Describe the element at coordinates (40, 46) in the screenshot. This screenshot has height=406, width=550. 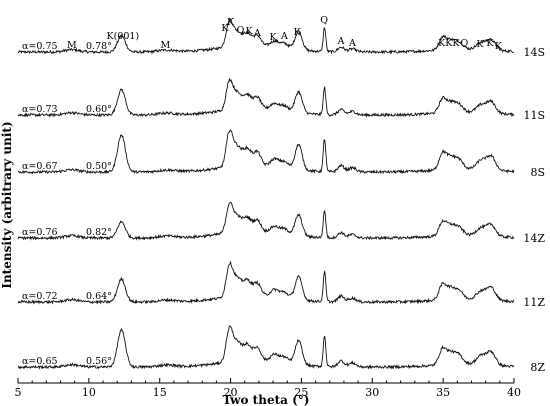
I see `alpha-label: α=0.75` at that location.